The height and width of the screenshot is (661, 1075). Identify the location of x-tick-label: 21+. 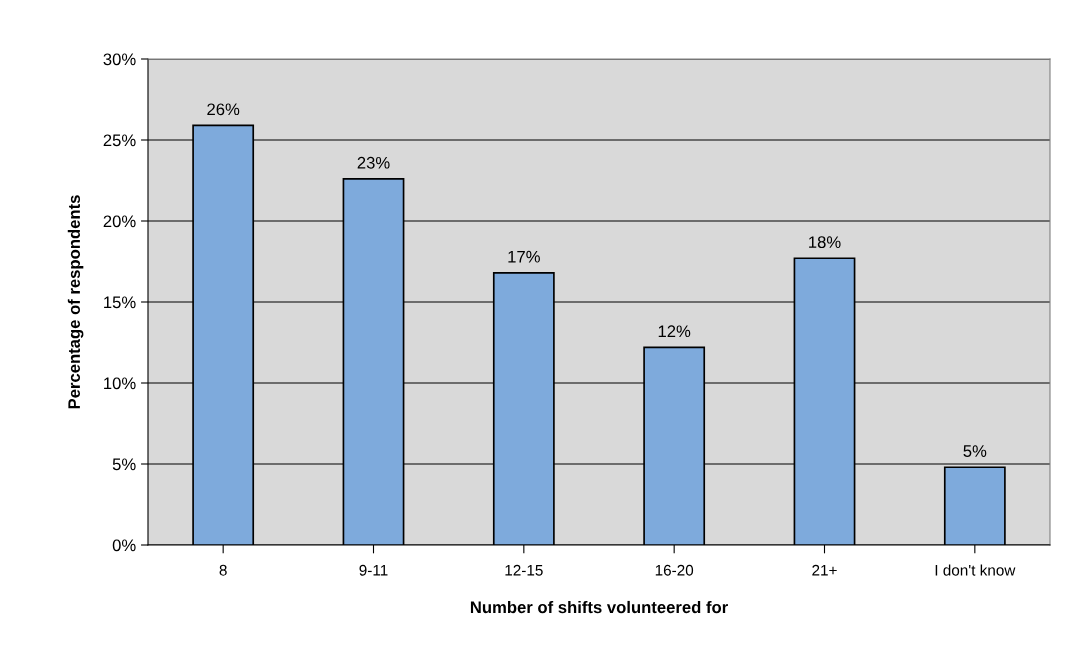
(824, 570).